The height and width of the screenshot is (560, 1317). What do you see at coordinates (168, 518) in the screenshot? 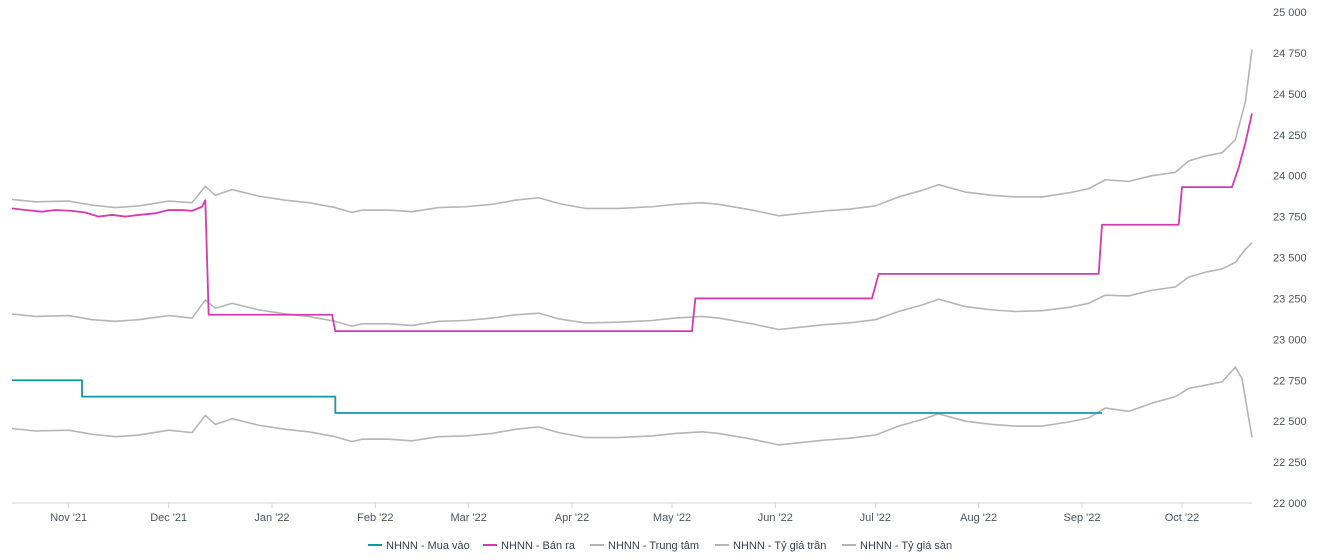
I see `x-tick-label: Dec '21` at bounding box center [168, 518].